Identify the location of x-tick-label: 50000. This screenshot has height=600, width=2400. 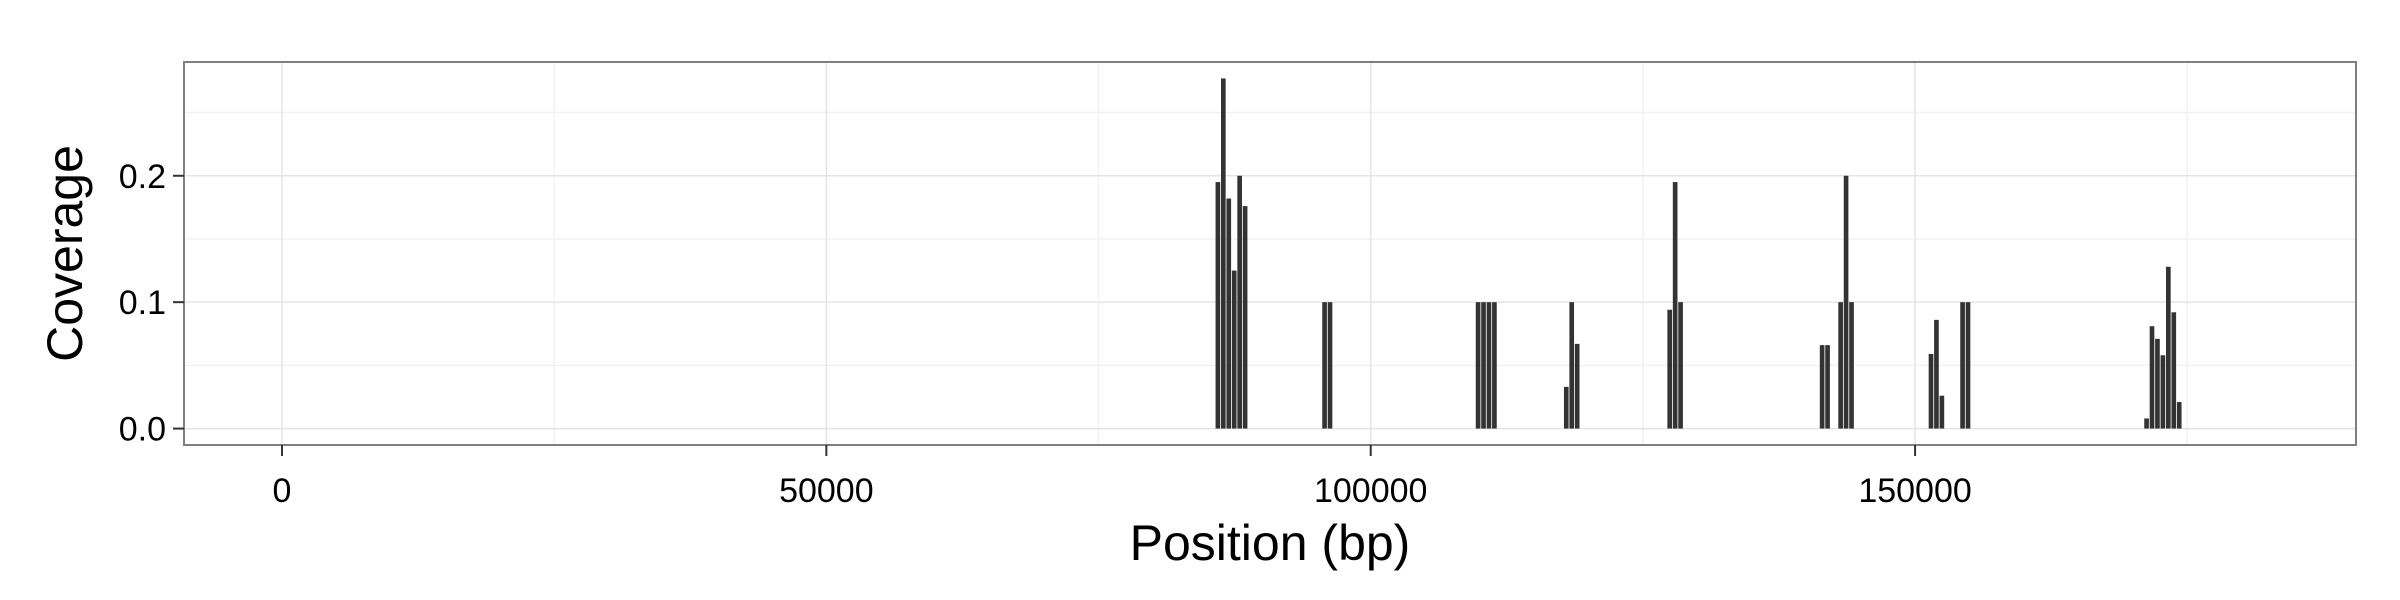
(826, 491).